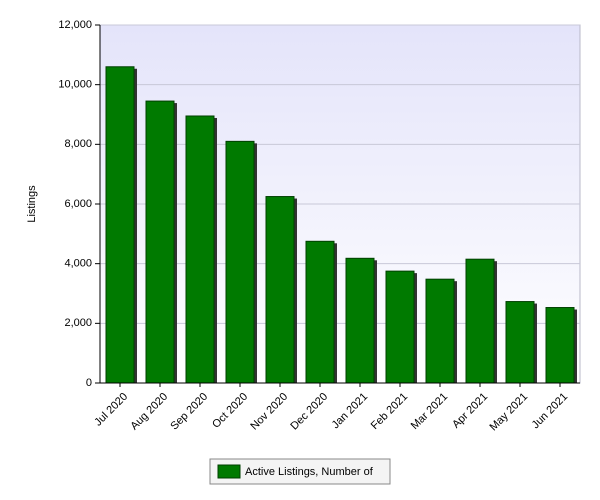 This screenshot has width=600, height=500. Describe the element at coordinates (78, 144) in the screenshot. I see `y-tick-label: 8,000` at that location.